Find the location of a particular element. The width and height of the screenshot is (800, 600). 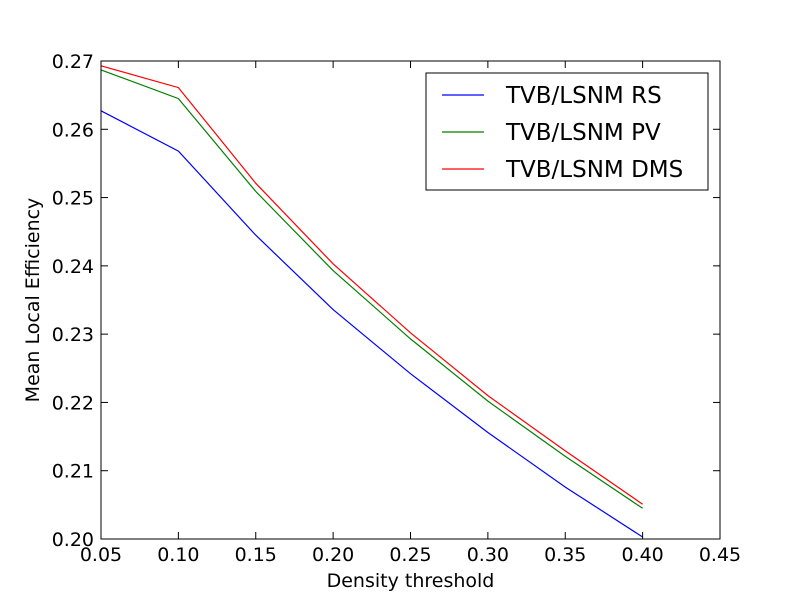

x-tick-label: 0.30 is located at coordinates (488, 555).